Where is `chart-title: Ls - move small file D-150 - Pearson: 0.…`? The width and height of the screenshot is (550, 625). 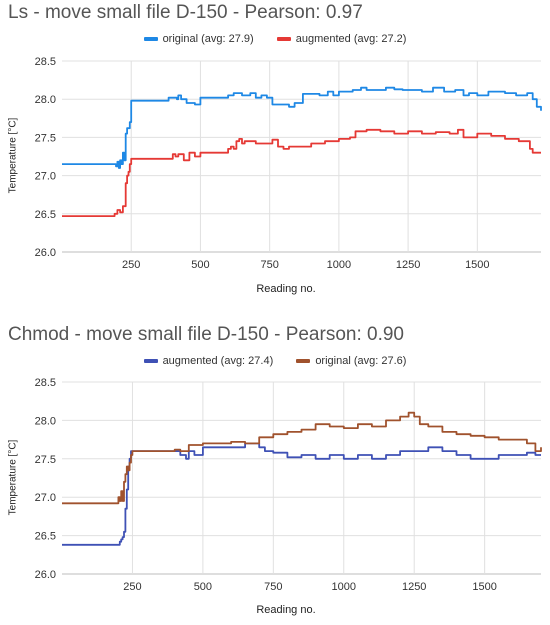
chart-title: Ls - move small file D-150 - Pearson: 0.… is located at coordinates (185, 12).